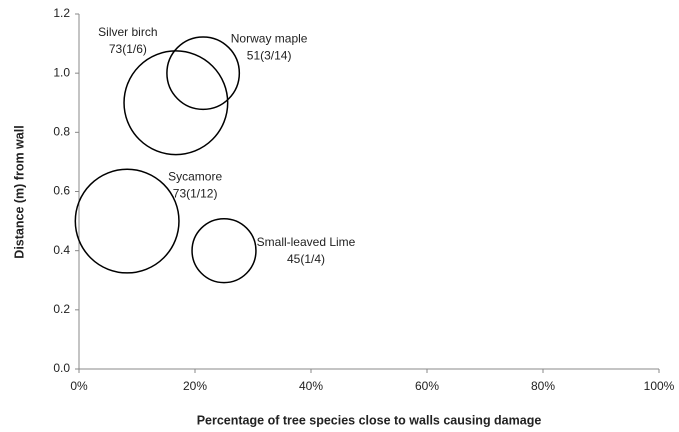 Image resolution: width=679 pixels, height=432 pixels. Describe the element at coordinates (61, 250) in the screenshot. I see `y-tick-label: 0.4` at that location.